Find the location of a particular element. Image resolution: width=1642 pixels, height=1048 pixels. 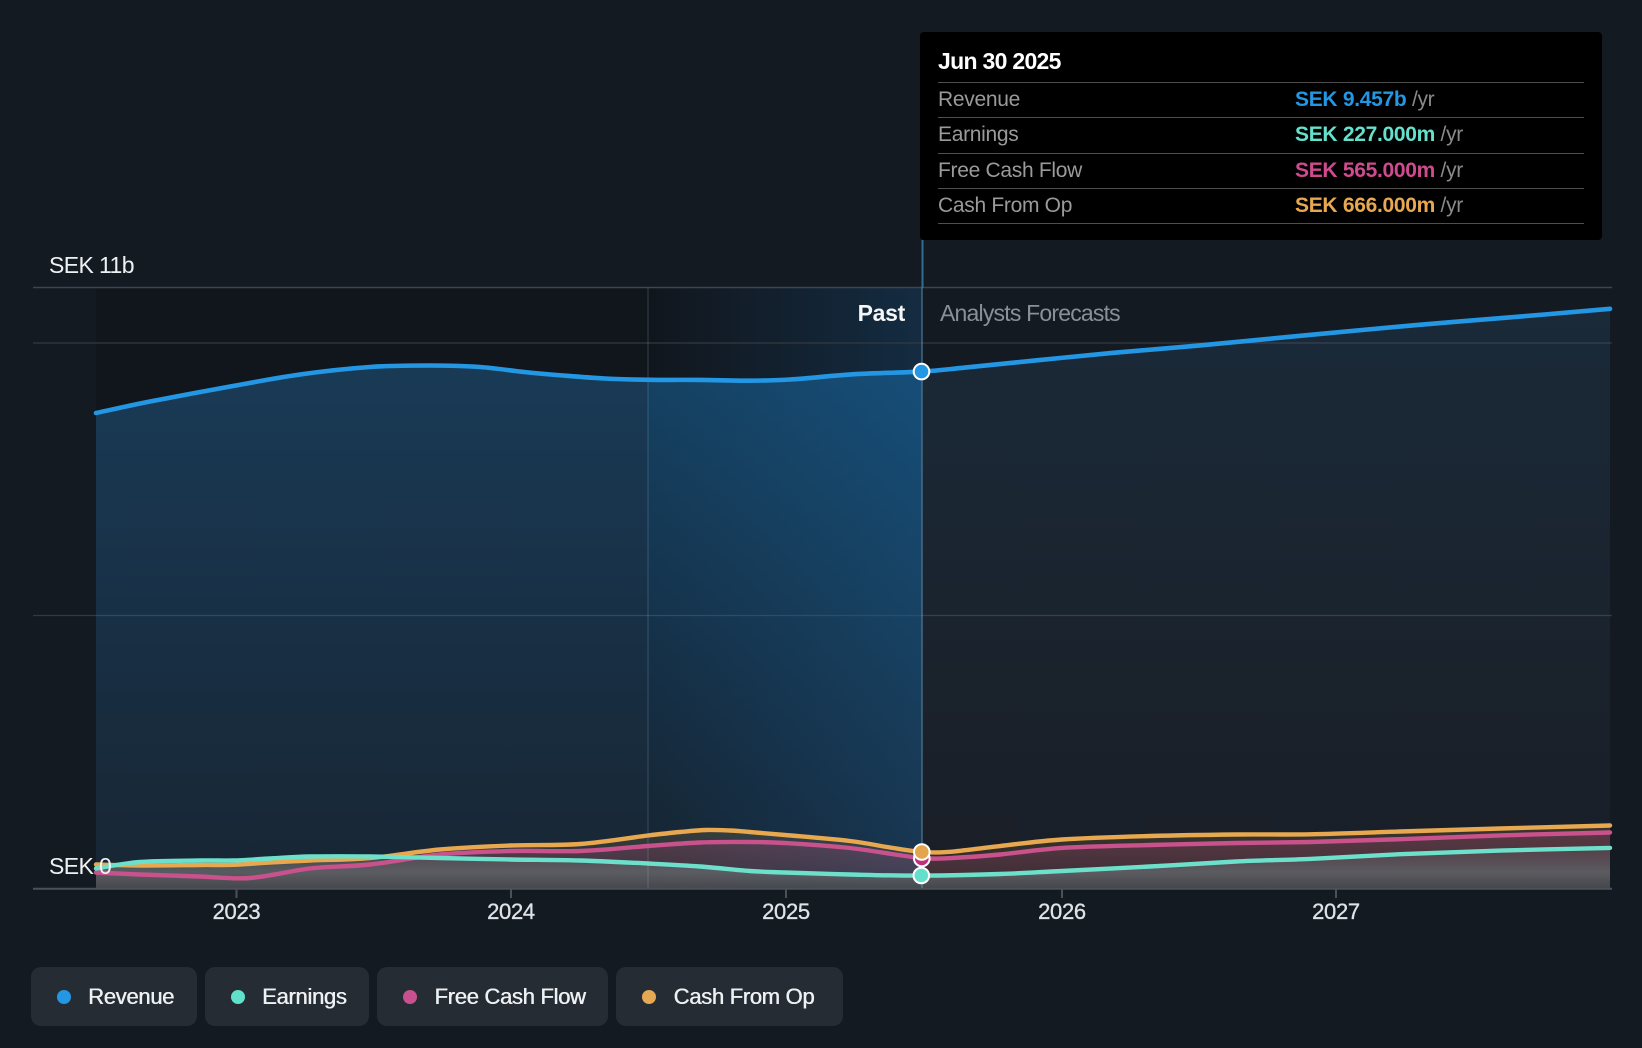

svg-text: Analysts Forecasts is located at coordinates (1030, 313).